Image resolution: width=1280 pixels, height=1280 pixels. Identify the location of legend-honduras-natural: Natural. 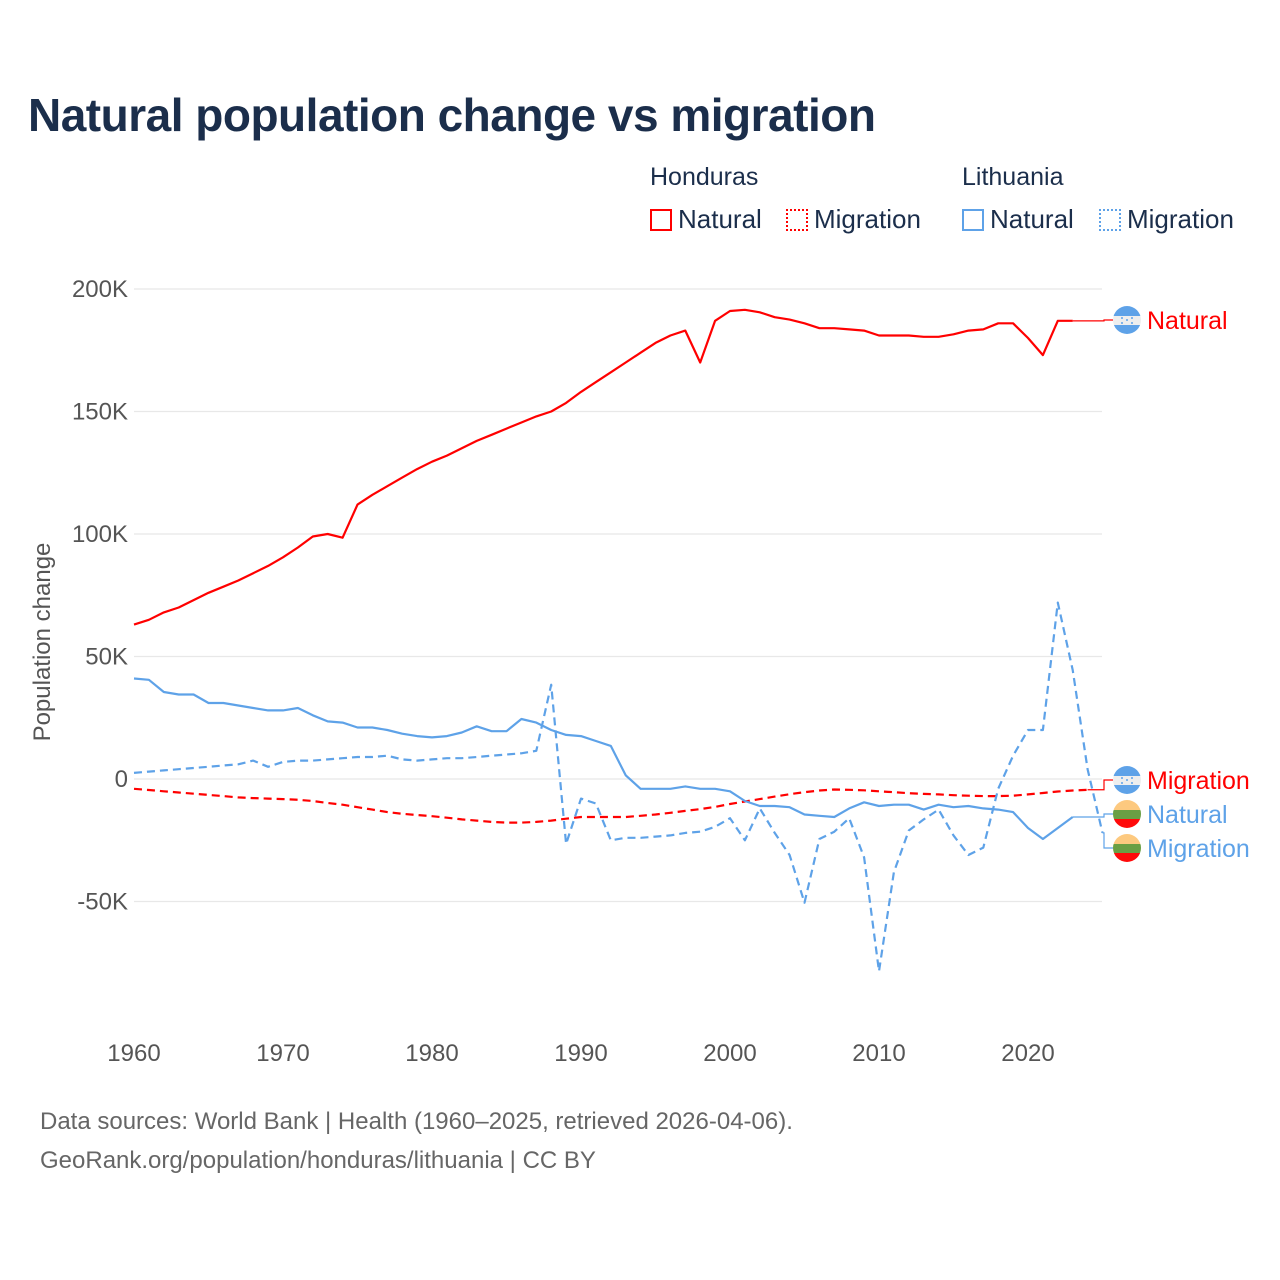
(706, 219).